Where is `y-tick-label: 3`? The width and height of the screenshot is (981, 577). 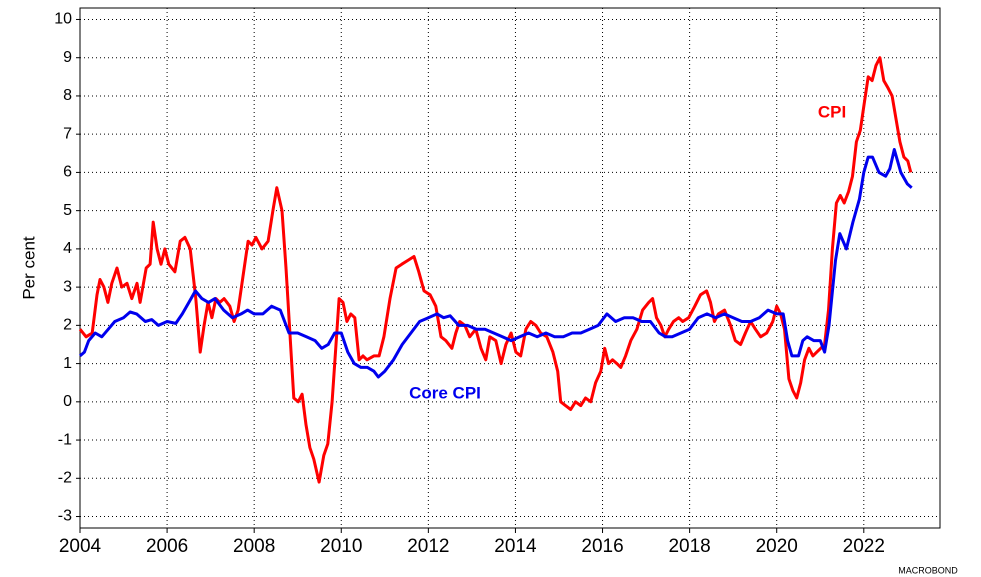
y-tick-label: 3 is located at coordinates (67, 286).